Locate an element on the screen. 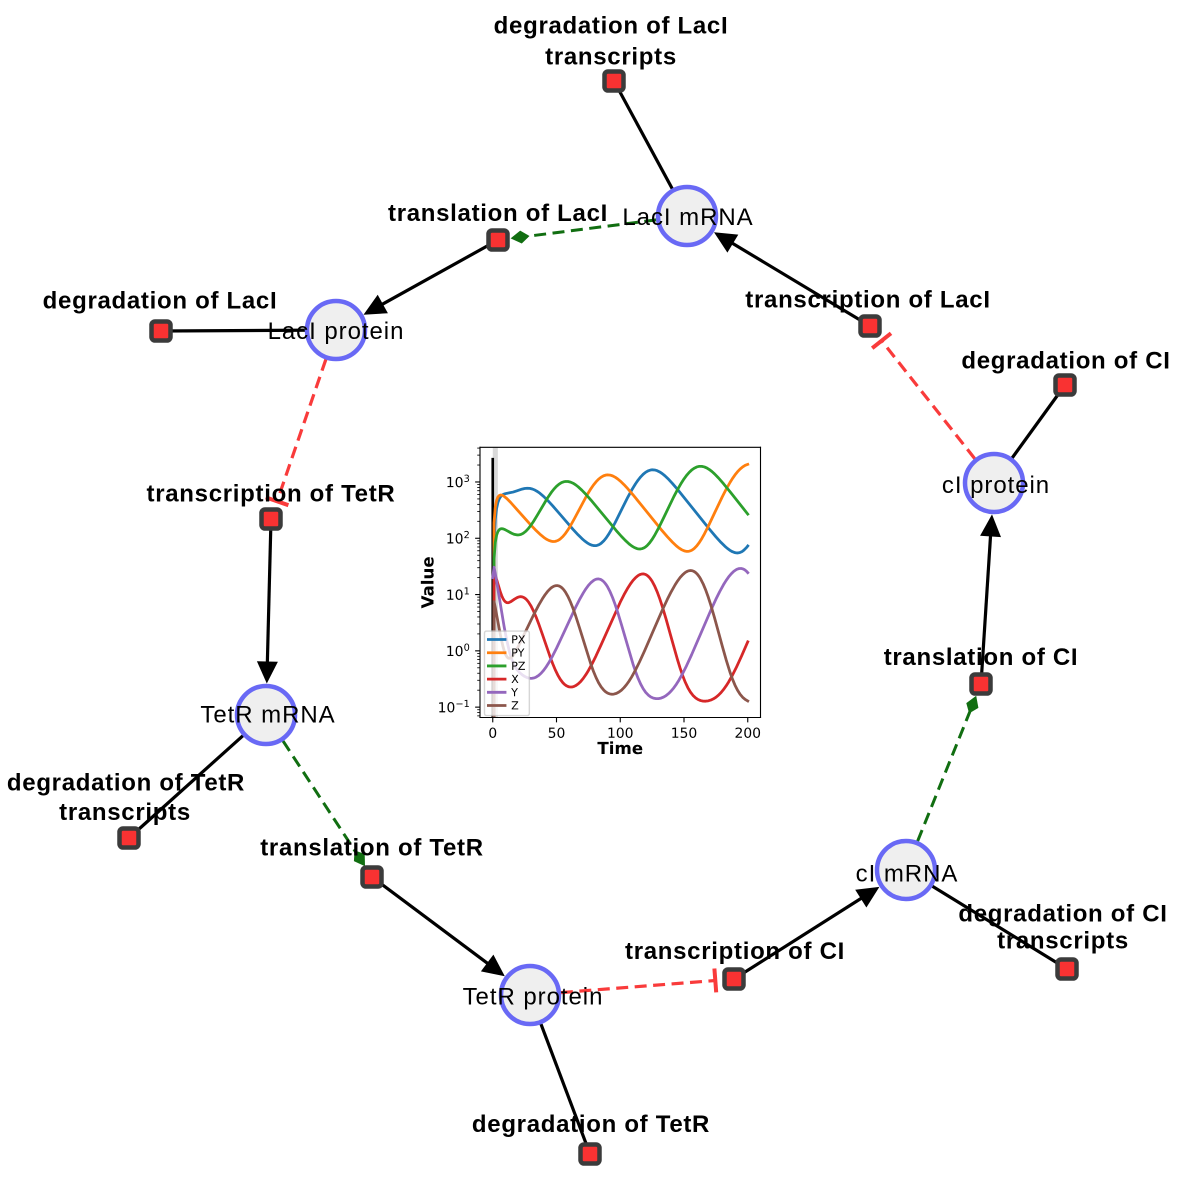 The width and height of the screenshot is (1189, 1200). svg-text: LacI mRNA is located at coordinates (687, 217).